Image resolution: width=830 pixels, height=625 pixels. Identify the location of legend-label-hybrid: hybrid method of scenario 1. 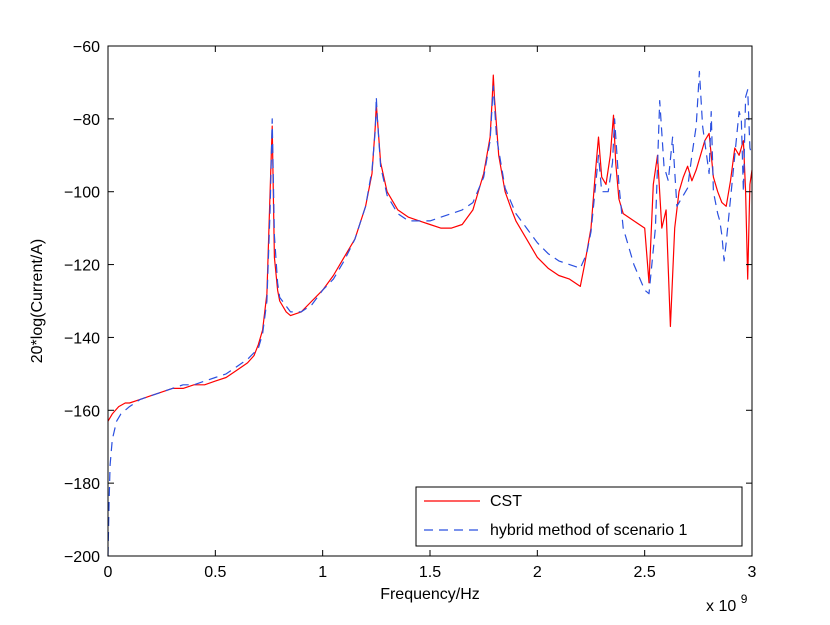
(589, 530).